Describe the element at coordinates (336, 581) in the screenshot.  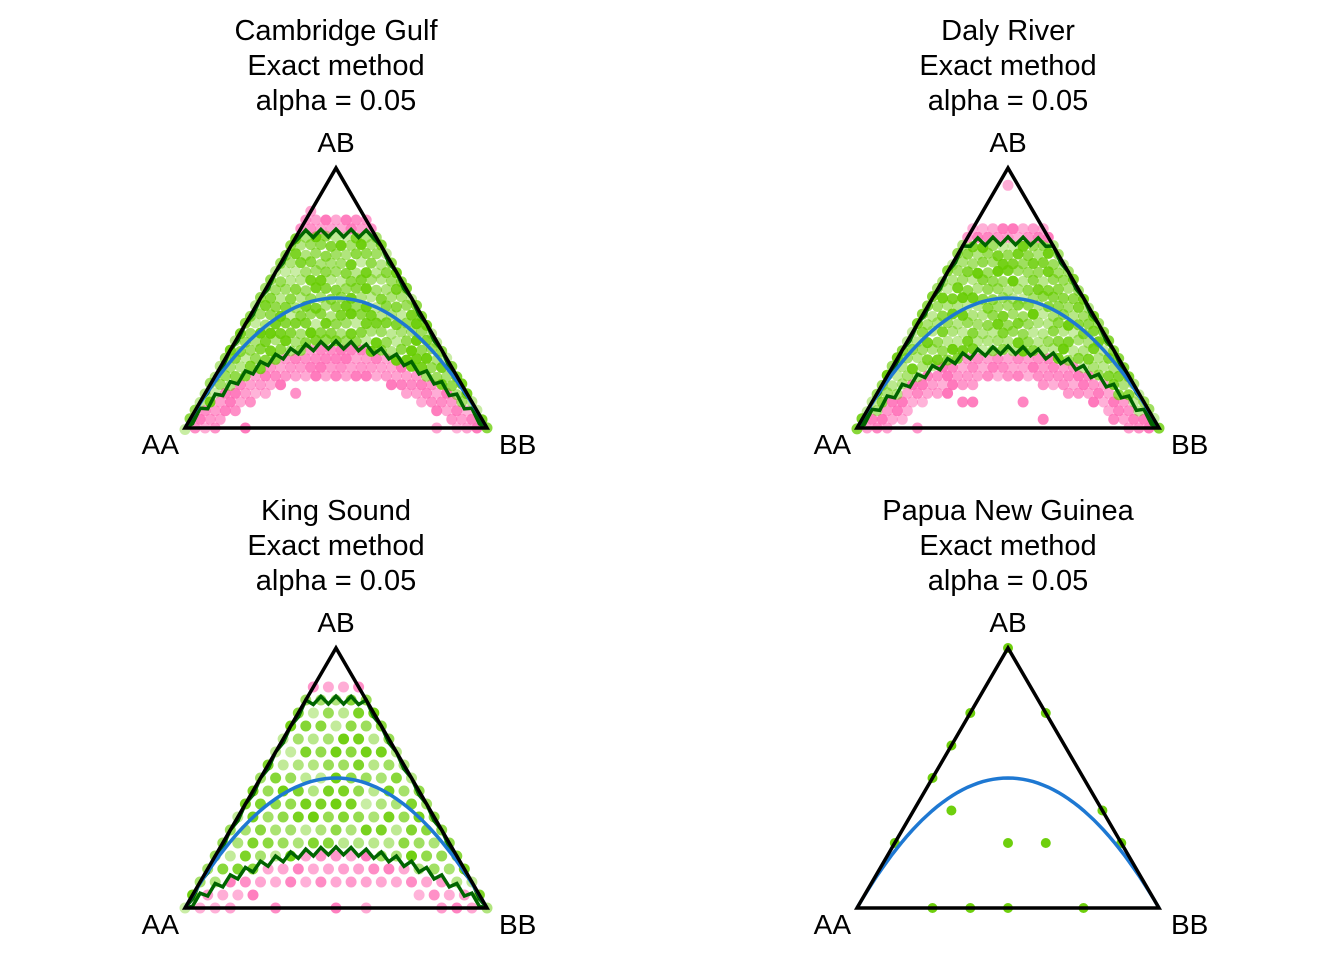
I see `panel-title-line: alpha = 0.05` at that location.